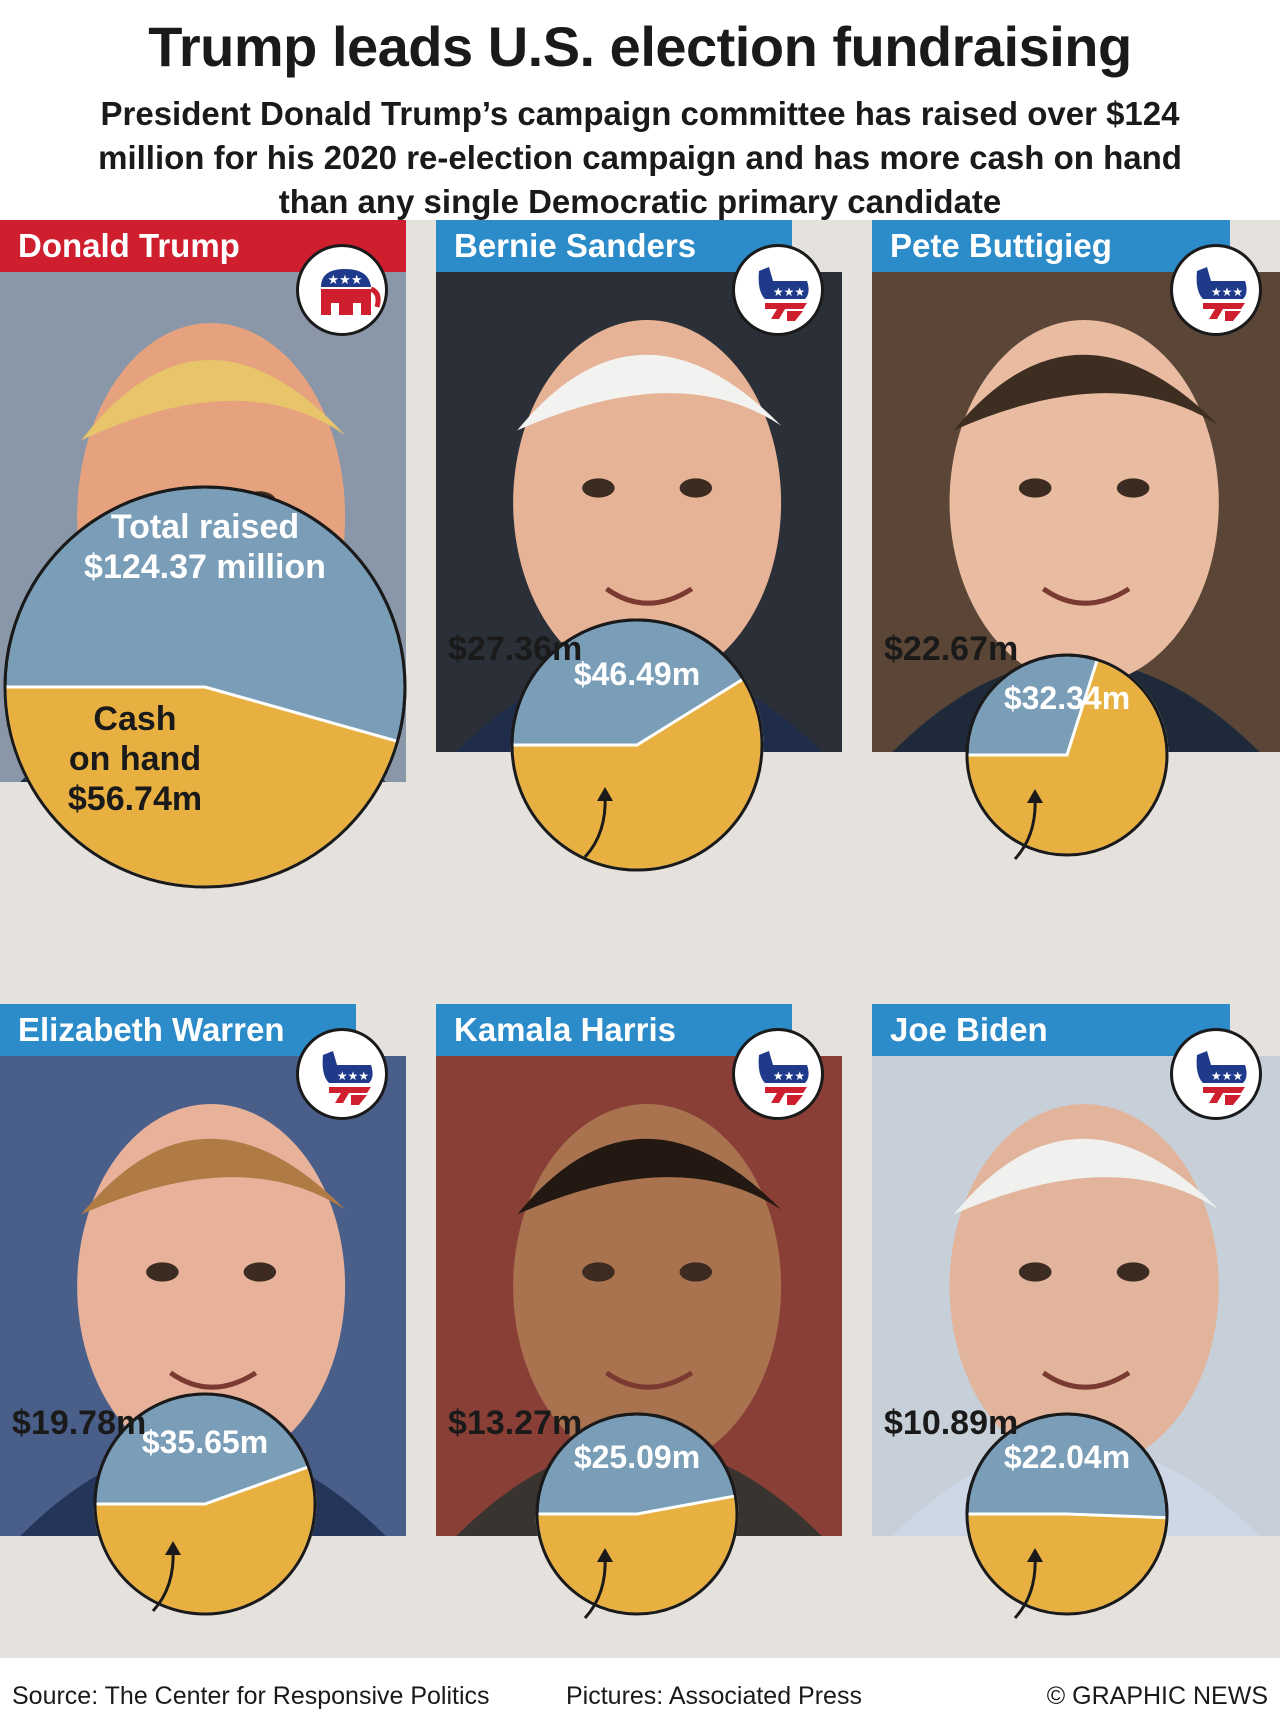 The width and height of the screenshot is (1280, 1736). What do you see at coordinates (515, 649) in the screenshot?
I see `cash-on-hand-value: $27.36m` at bounding box center [515, 649].